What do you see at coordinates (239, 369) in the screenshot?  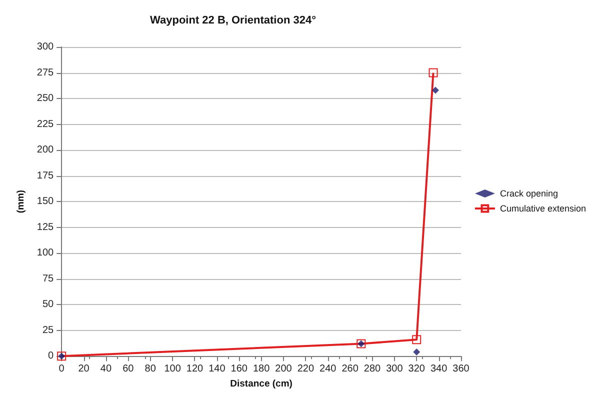 I see `x-tick-label: 160` at bounding box center [239, 369].